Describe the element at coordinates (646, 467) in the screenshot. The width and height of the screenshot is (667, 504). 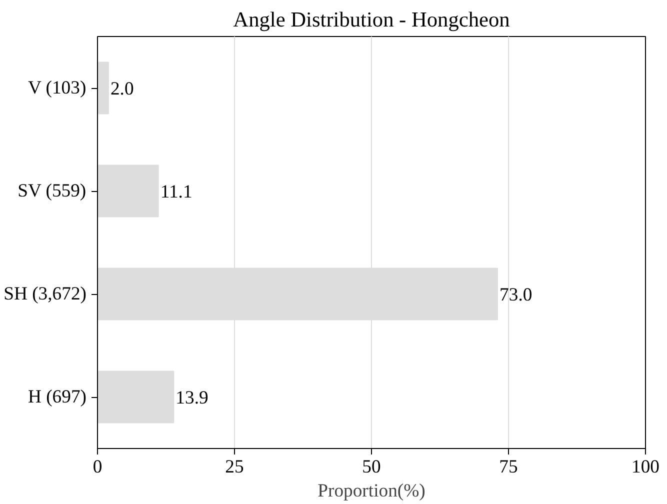
I see `x-tick-label: 100` at that location.